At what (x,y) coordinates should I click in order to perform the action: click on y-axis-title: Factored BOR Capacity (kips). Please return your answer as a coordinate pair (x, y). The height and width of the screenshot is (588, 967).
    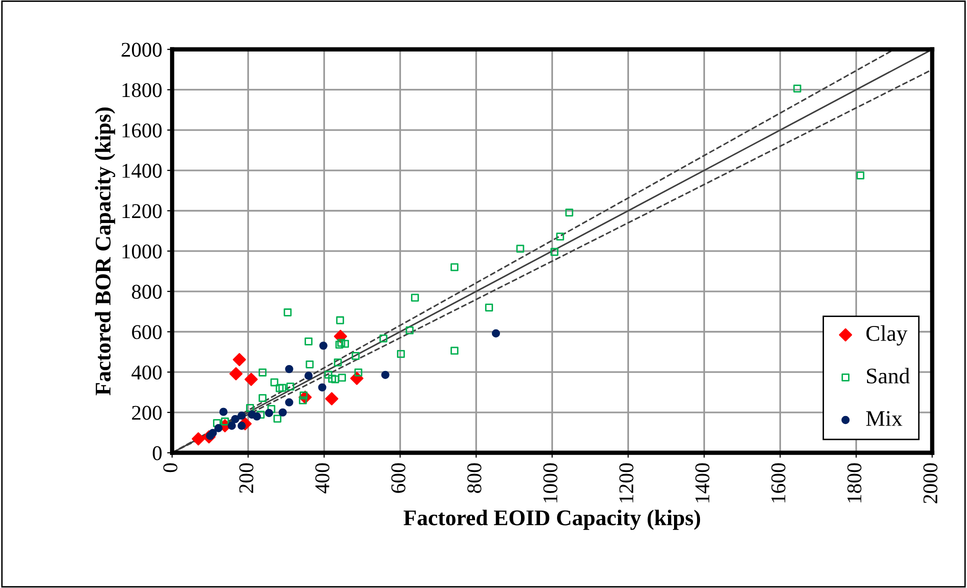
    Looking at the image, I should click on (105, 252).